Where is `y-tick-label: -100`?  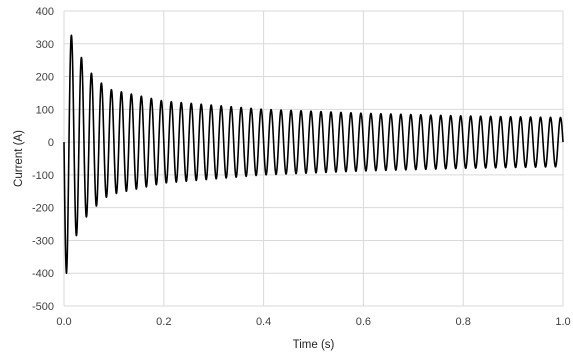
y-tick-label: -100 is located at coordinates (43, 176).